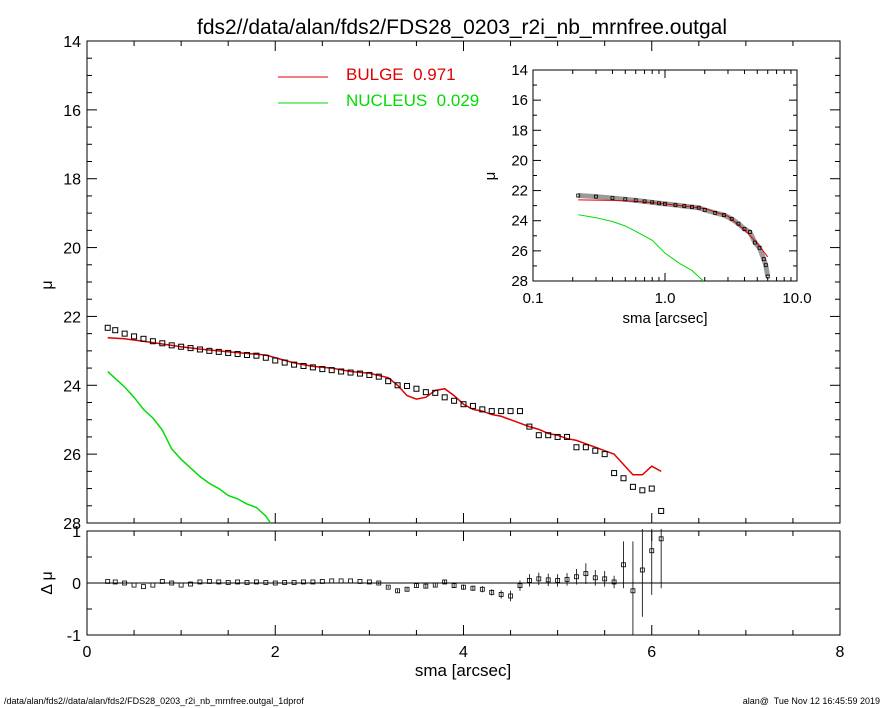  Describe the element at coordinates (87, 652) in the screenshot. I see `residual-xtick-label: 0` at that location.